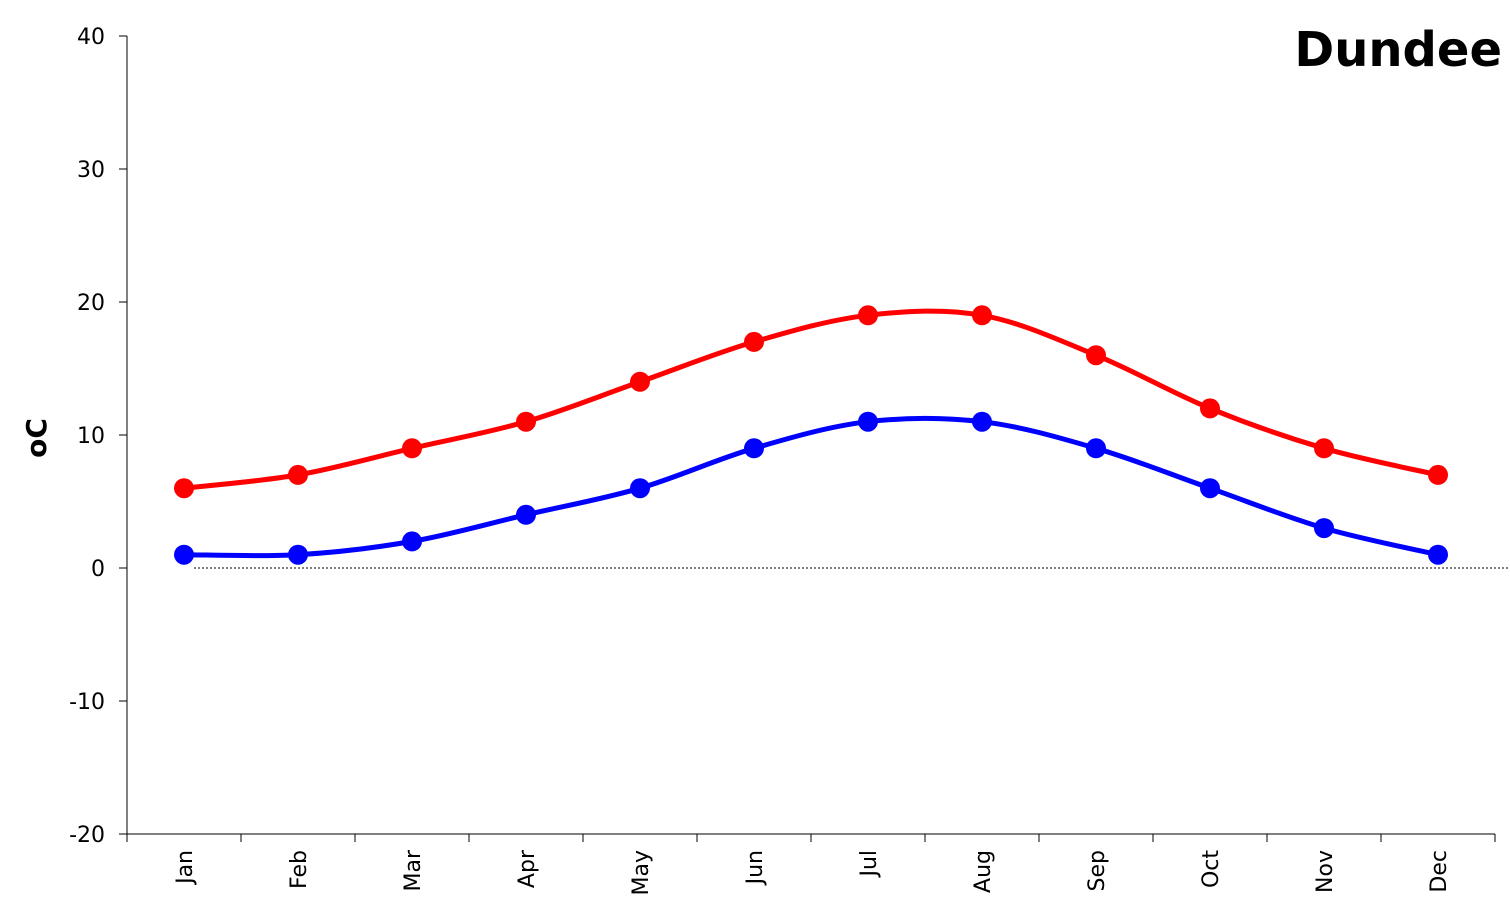 The height and width of the screenshot is (921, 1510). Describe the element at coordinates (185, 868) in the screenshot. I see `x-category-label: Jan` at that location.